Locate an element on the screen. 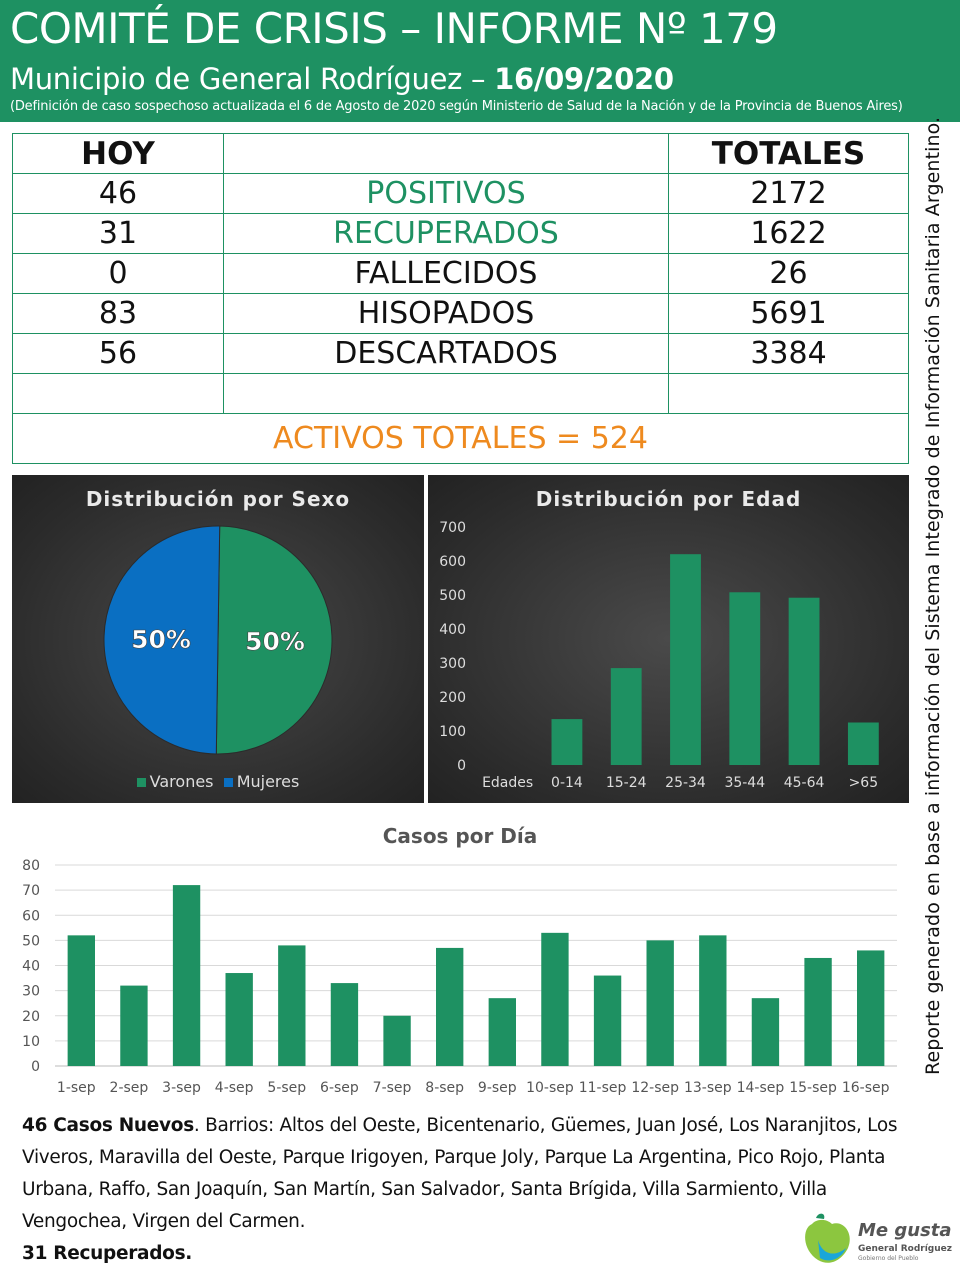  sex-chart-panel: Distribución por Sexo 50% 50% is located at coordinates (218, 639).